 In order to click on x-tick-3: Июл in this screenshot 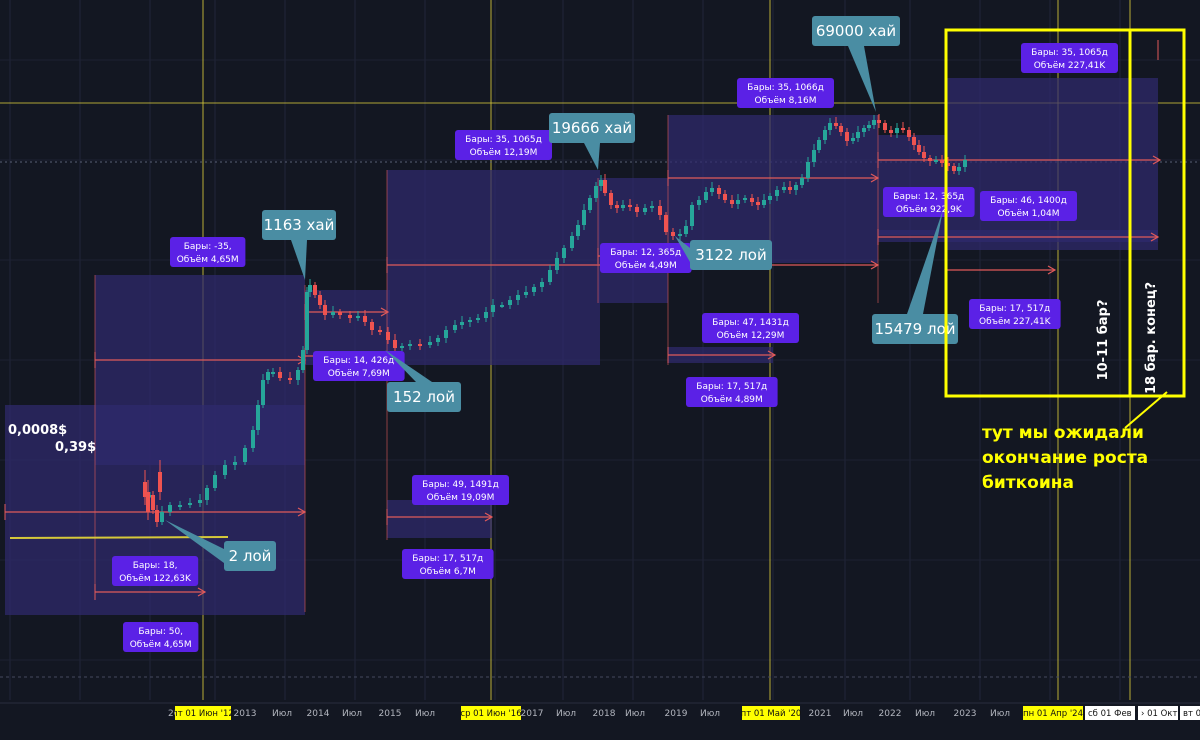, I will do `click(352, 714)`.